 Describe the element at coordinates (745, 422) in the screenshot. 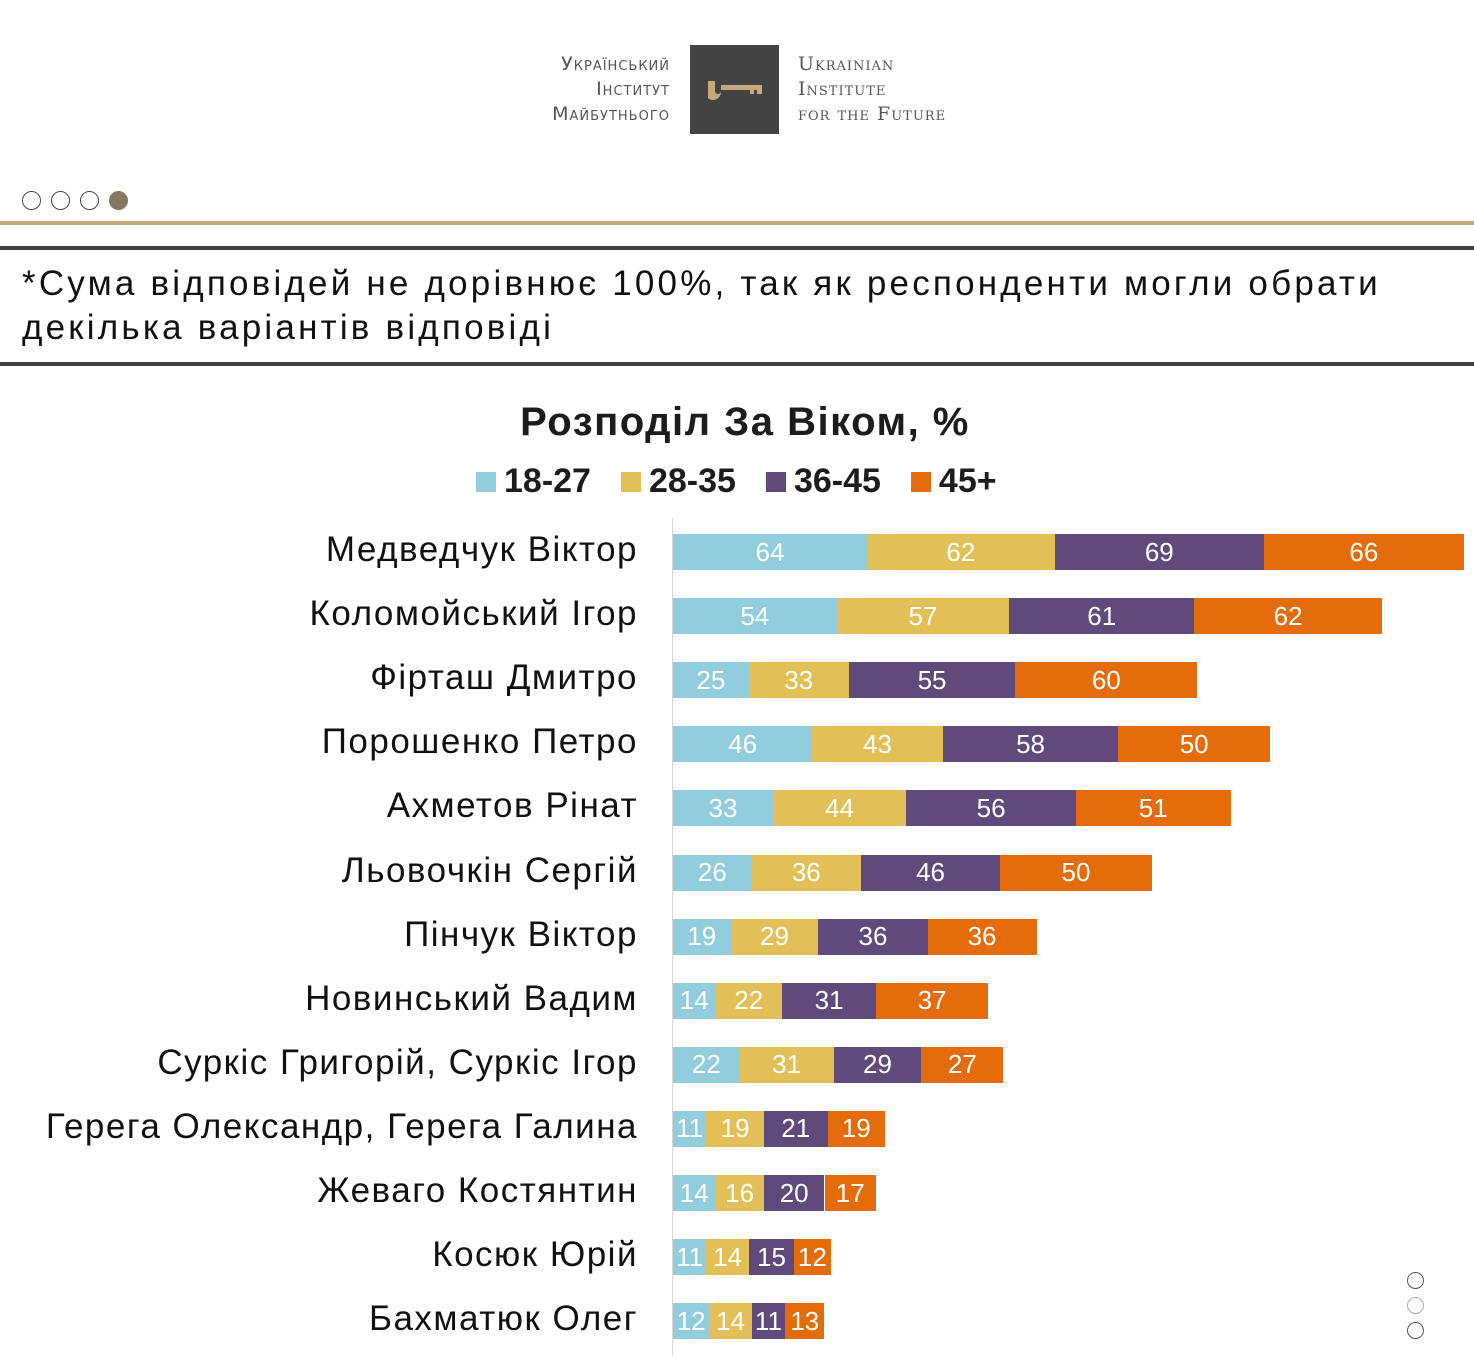

I see `chart-title: Розподіл За Віком, %` at that location.